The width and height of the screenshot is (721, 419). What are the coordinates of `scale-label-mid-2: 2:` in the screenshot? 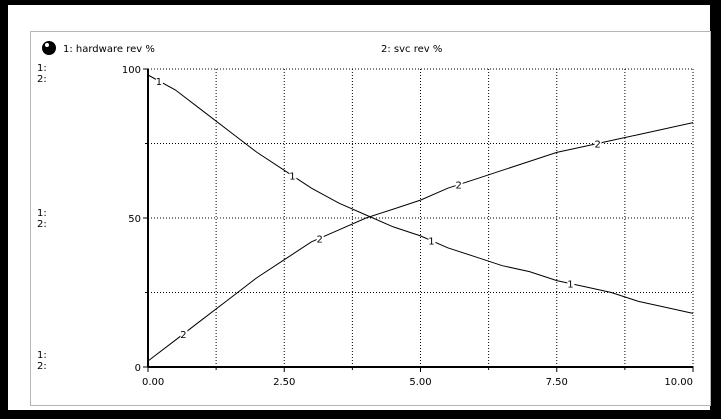 It's located at (42, 224).